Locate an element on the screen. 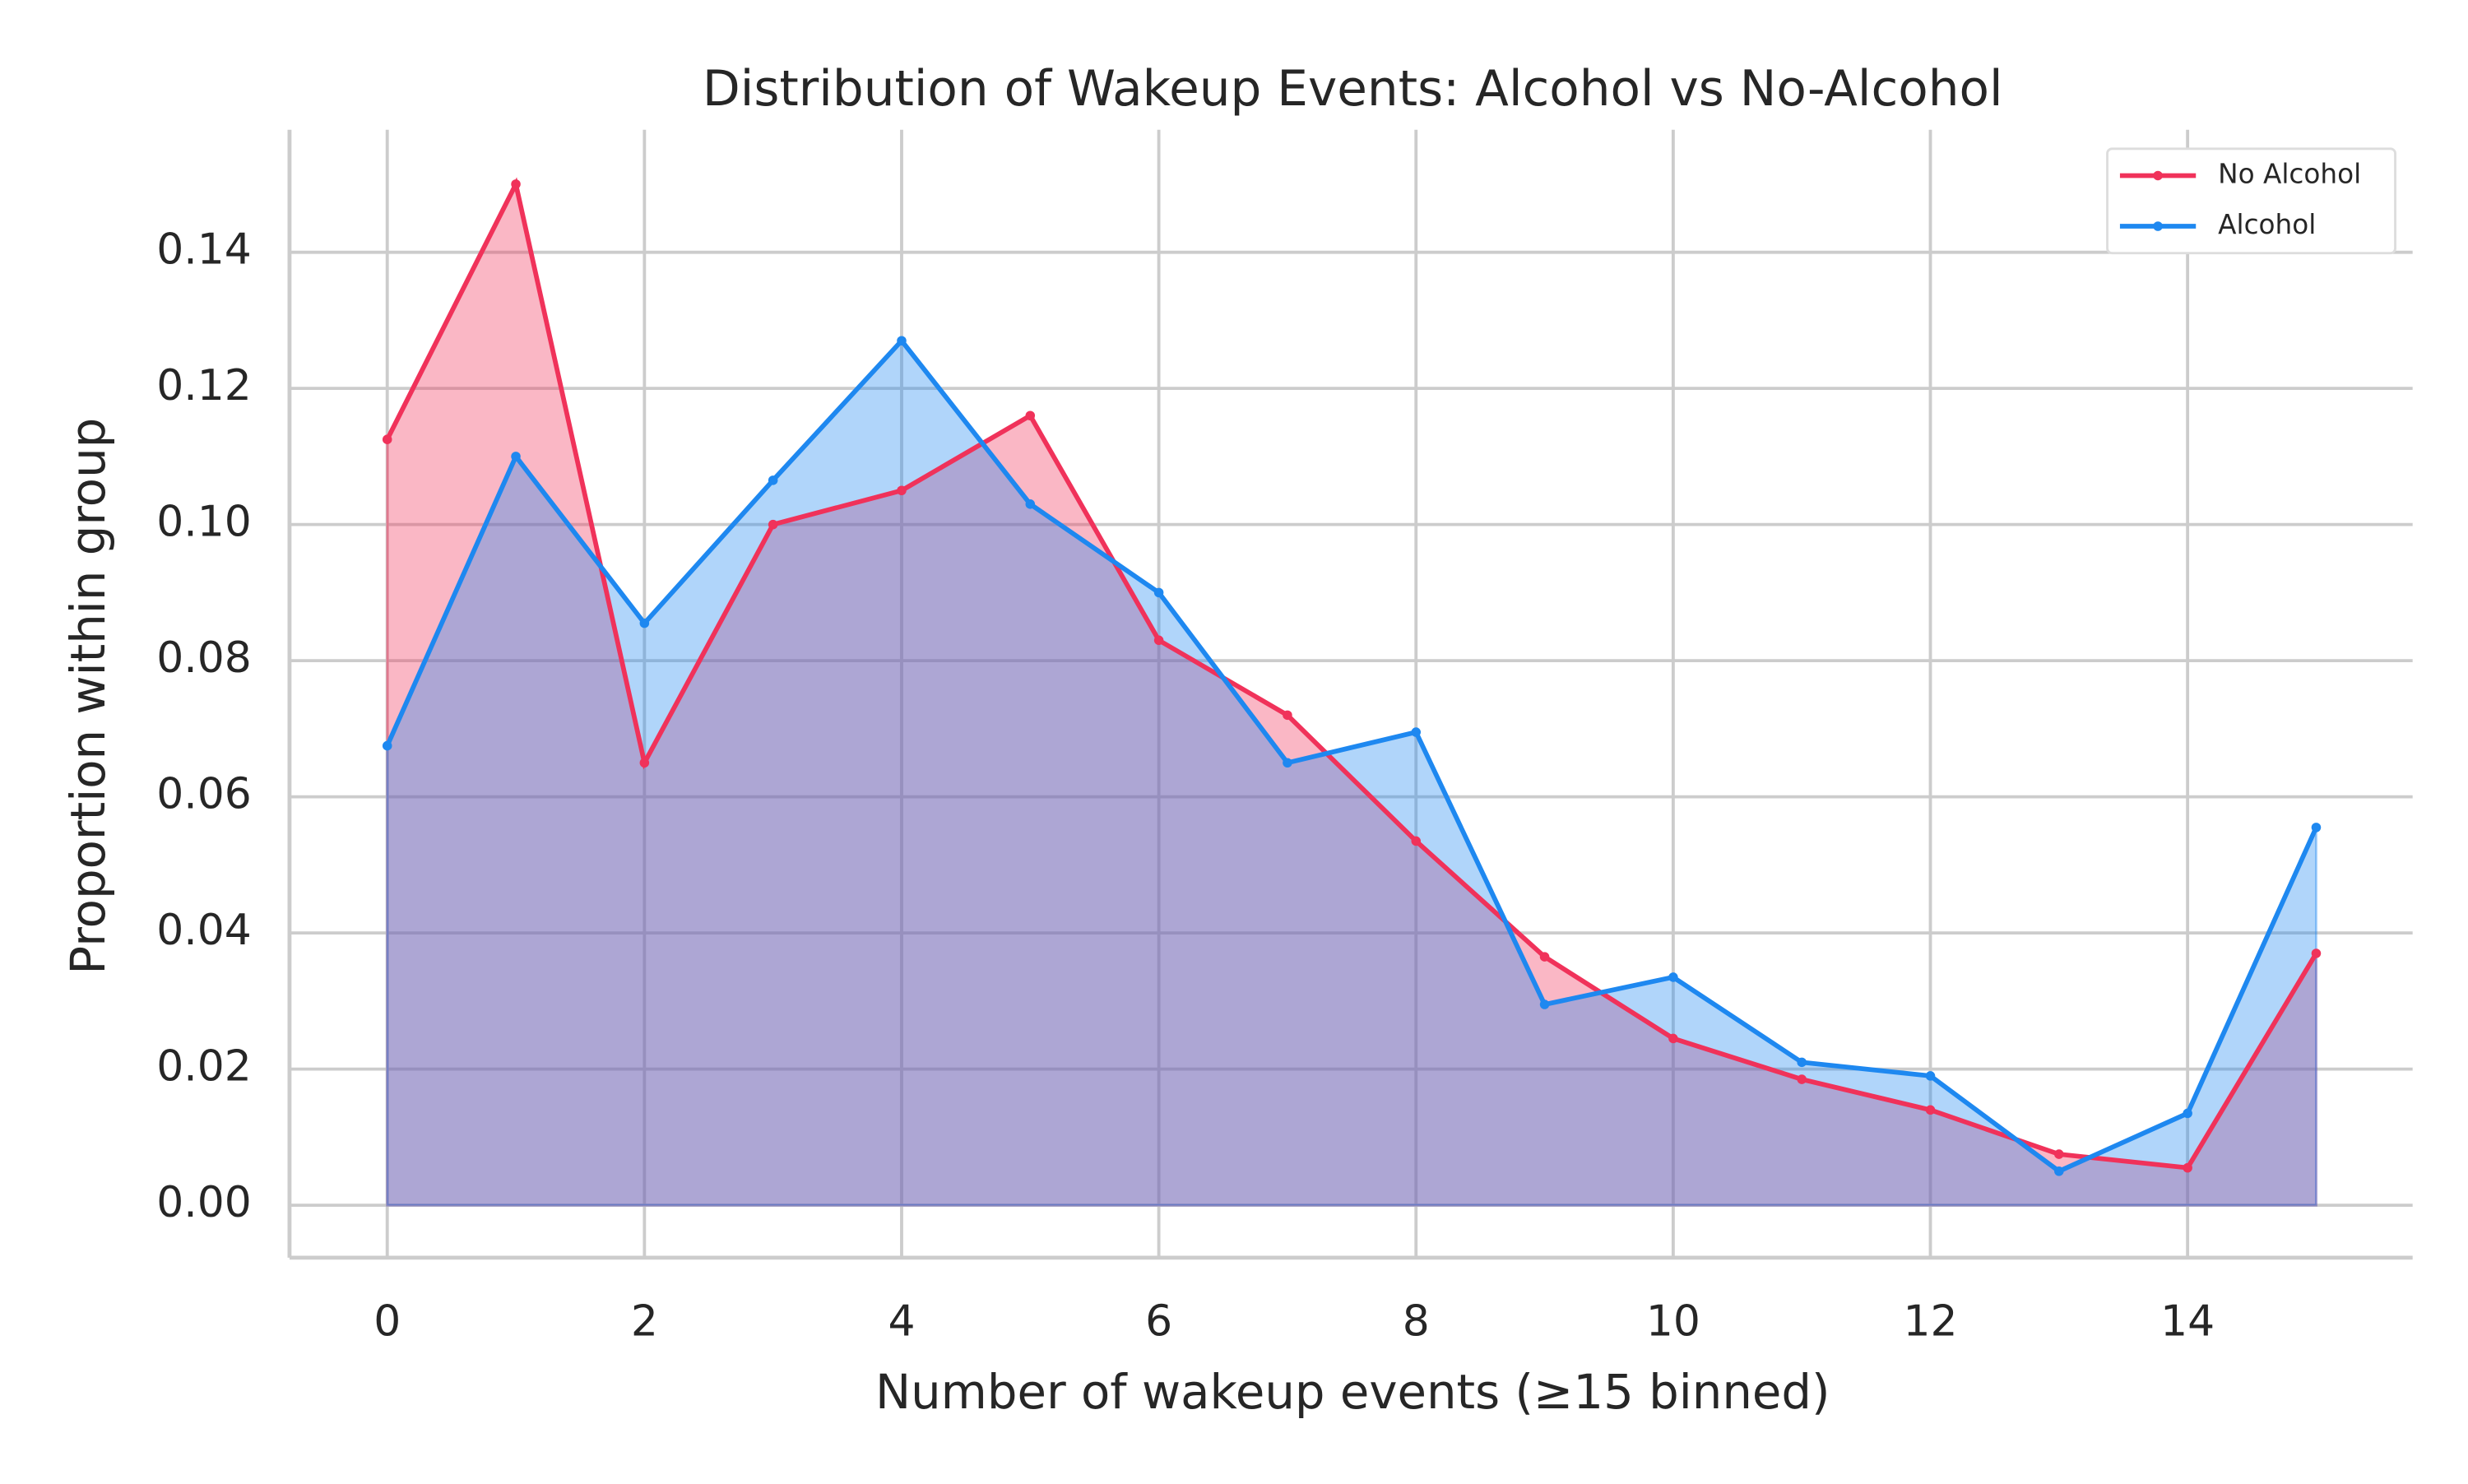 The width and height of the screenshot is (2468, 1484). legend-label: Alcohol is located at coordinates (2267, 224).